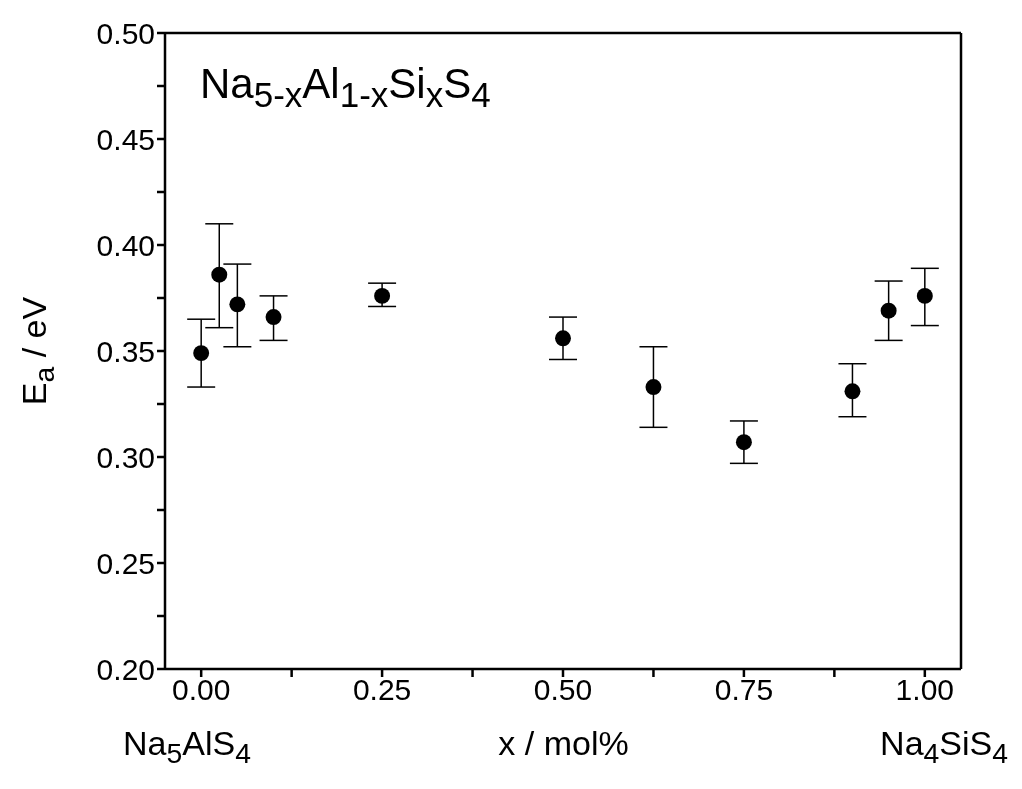 The width and height of the screenshot is (1022, 789). What do you see at coordinates (925, 690) in the screenshot?
I see `x-tick-label: 1.00` at bounding box center [925, 690].